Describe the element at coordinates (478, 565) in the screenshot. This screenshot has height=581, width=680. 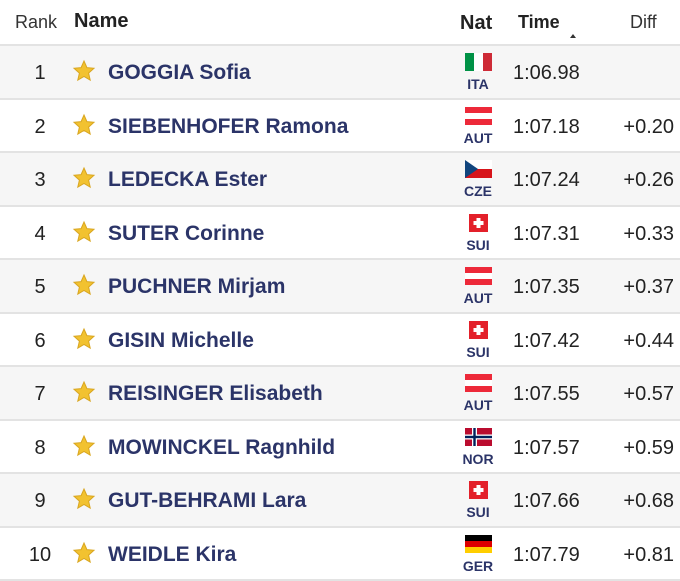
I see `nation-code: GER` at that location.